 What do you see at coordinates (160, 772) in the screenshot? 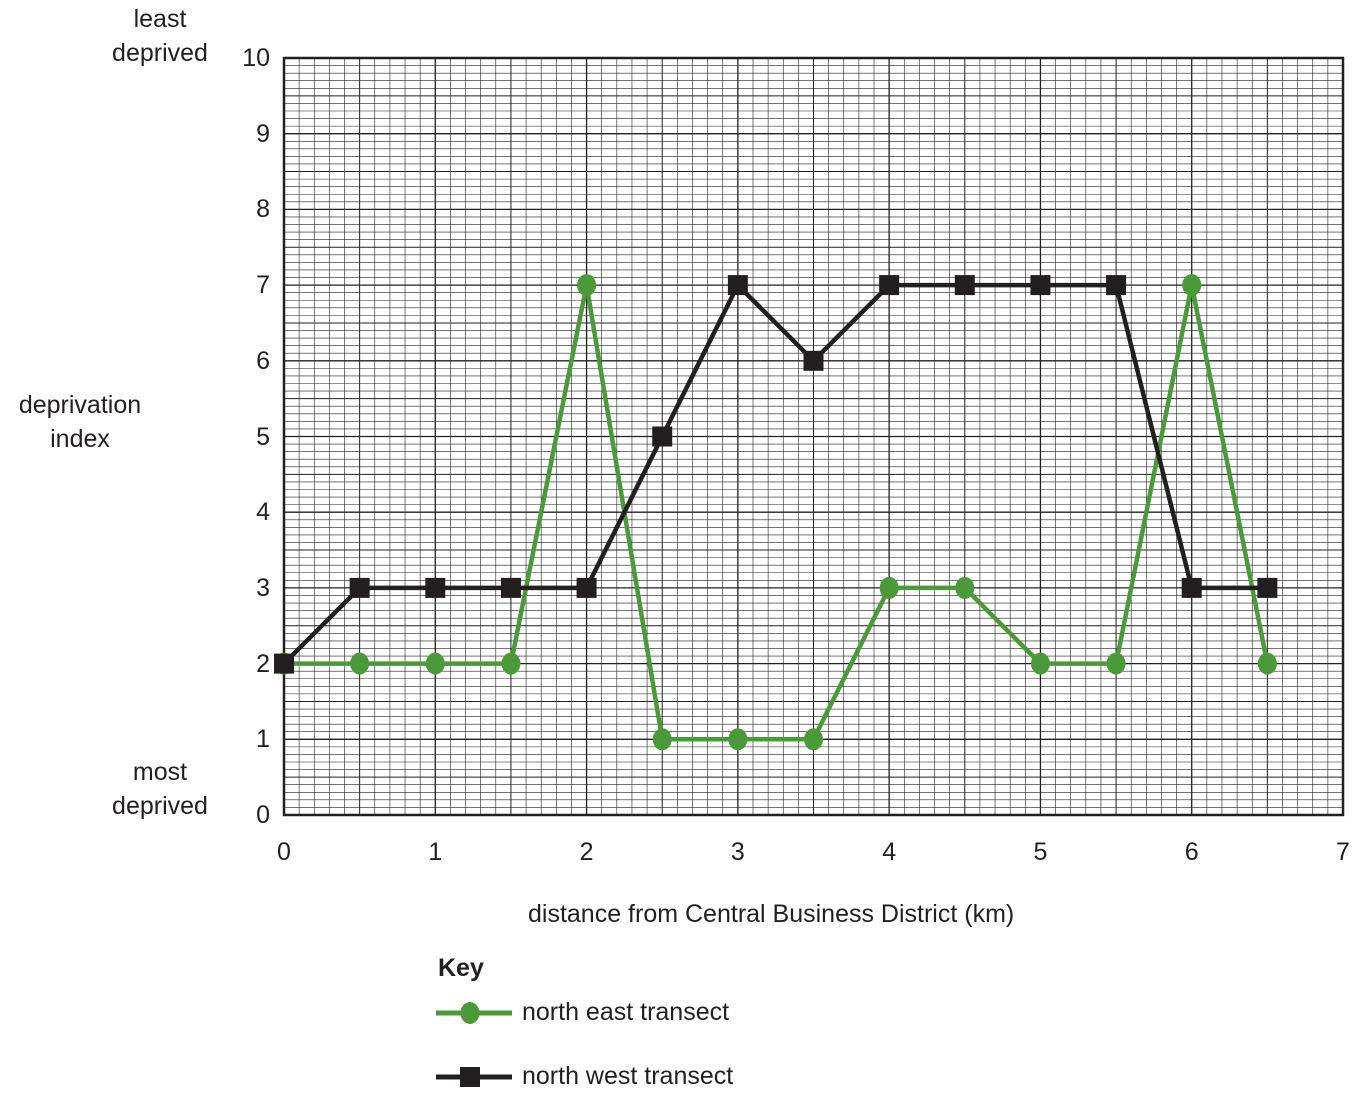
I see `y-bottom-label-line-1: most` at bounding box center [160, 772].